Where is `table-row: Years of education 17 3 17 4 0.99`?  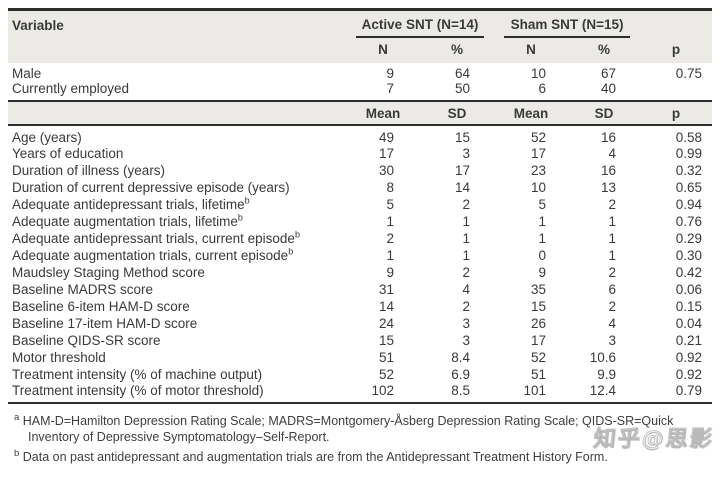
table-row: Years of education 17 3 17 4 0.99 is located at coordinates (360, 153).